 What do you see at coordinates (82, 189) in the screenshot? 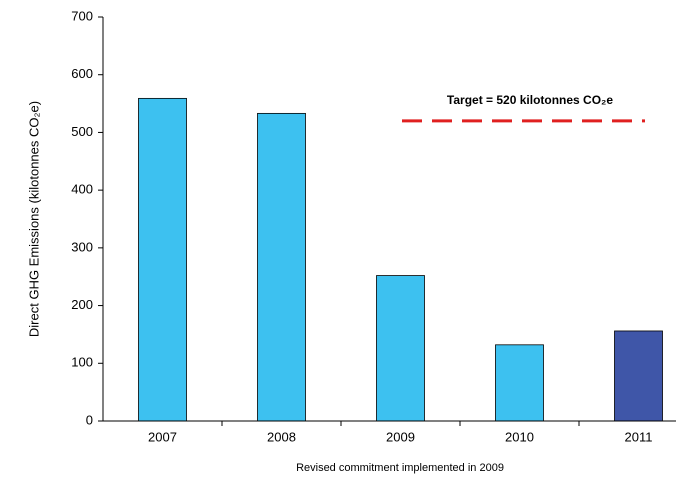
I see `y-tick-label: 400` at bounding box center [82, 189].